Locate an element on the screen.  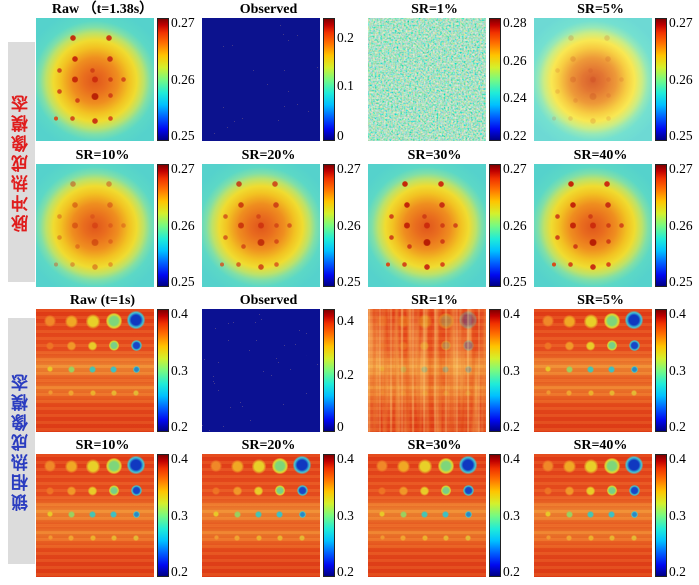
panel-title: SR=20% is located at coordinates (268, 155).